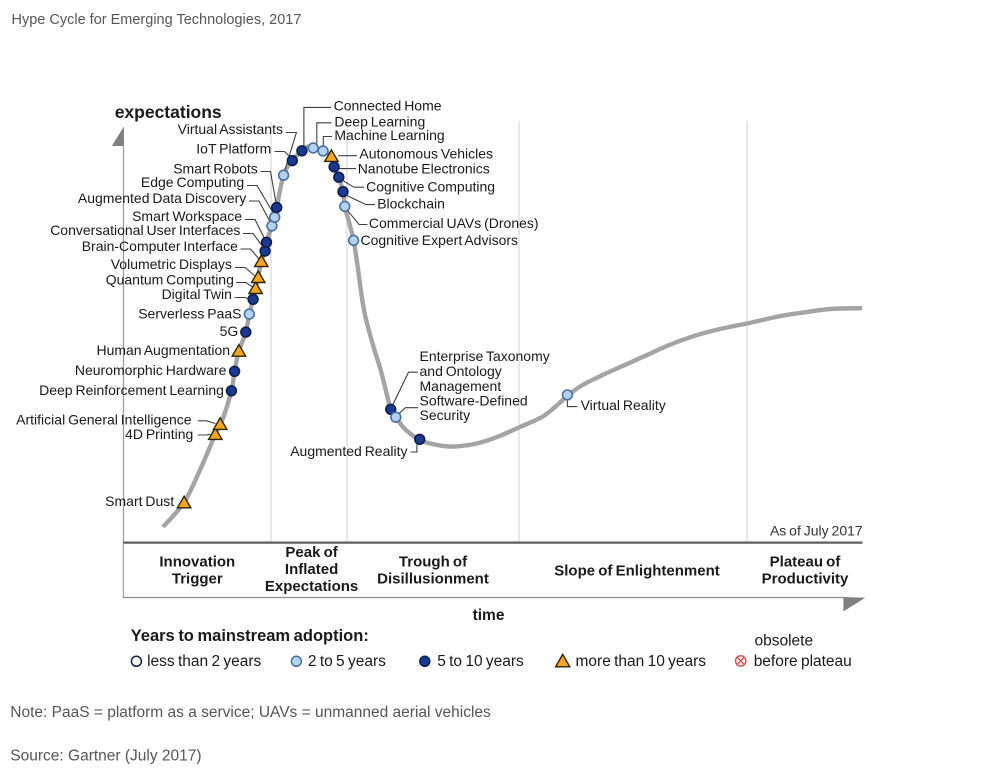  What do you see at coordinates (162, 198) in the screenshot?
I see `svg-text: Augmented Data Discovery` at bounding box center [162, 198].